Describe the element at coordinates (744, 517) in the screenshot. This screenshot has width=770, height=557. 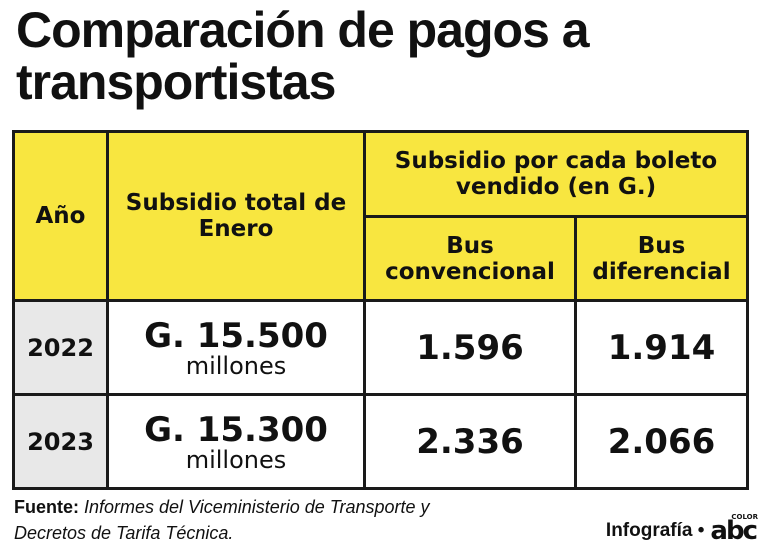
I see `logo-small-text: COLOR` at that location.